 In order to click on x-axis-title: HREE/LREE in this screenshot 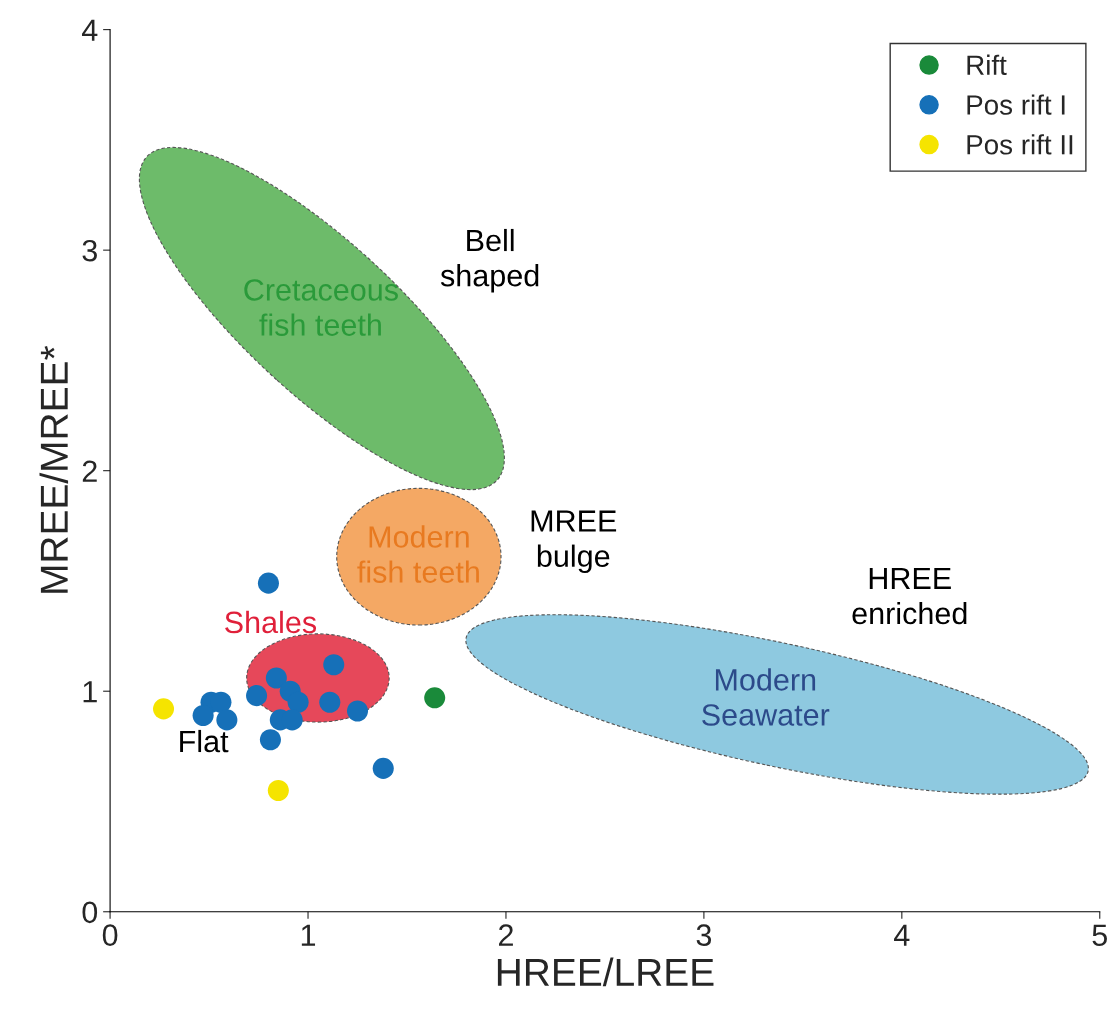, I will do `click(605, 972)`.